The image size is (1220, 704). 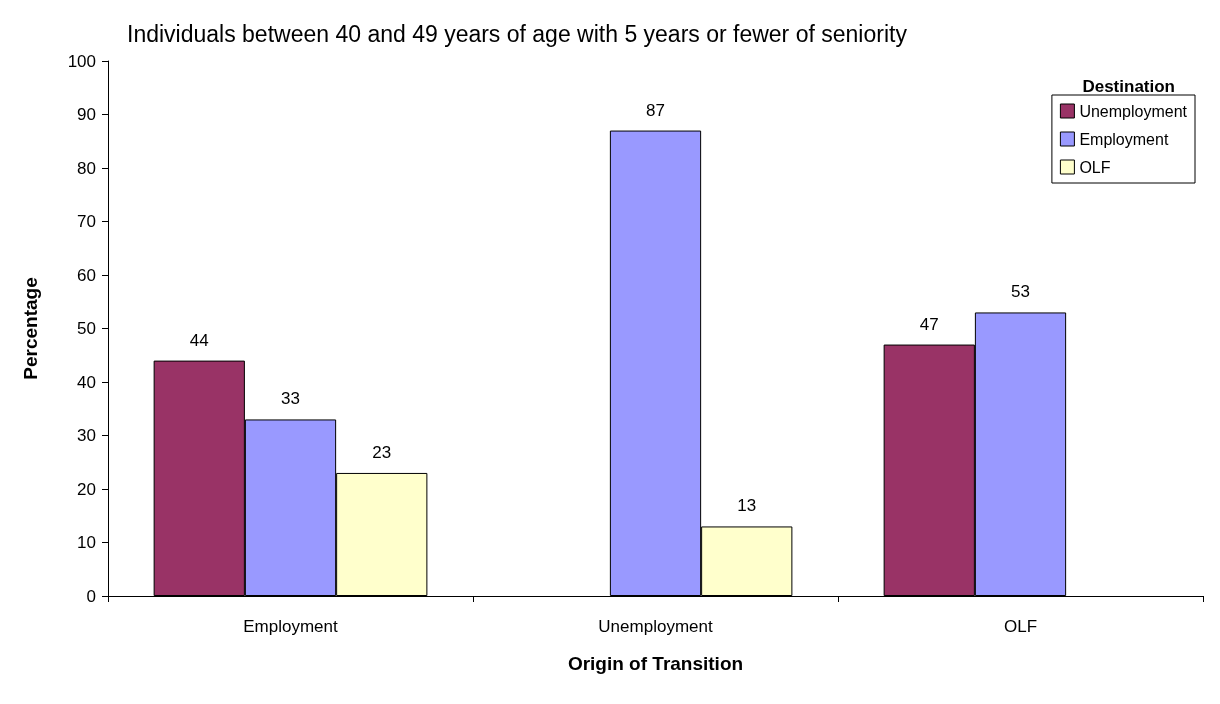 I want to click on y-tick-label: 20, so click(x=86, y=489).